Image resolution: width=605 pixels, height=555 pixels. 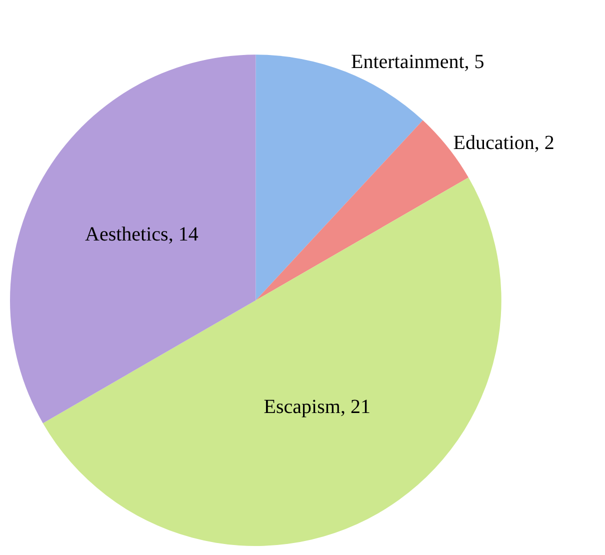 What do you see at coordinates (503, 143) in the screenshot?
I see `slice-label: Education, 2` at bounding box center [503, 143].